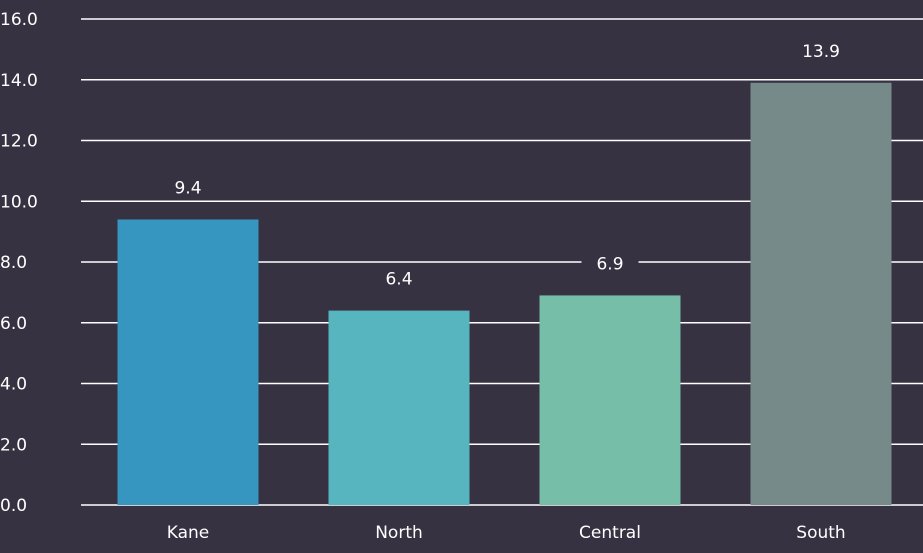 The image size is (923, 553). What do you see at coordinates (399, 407) in the screenshot?
I see `bar-north` at bounding box center [399, 407].